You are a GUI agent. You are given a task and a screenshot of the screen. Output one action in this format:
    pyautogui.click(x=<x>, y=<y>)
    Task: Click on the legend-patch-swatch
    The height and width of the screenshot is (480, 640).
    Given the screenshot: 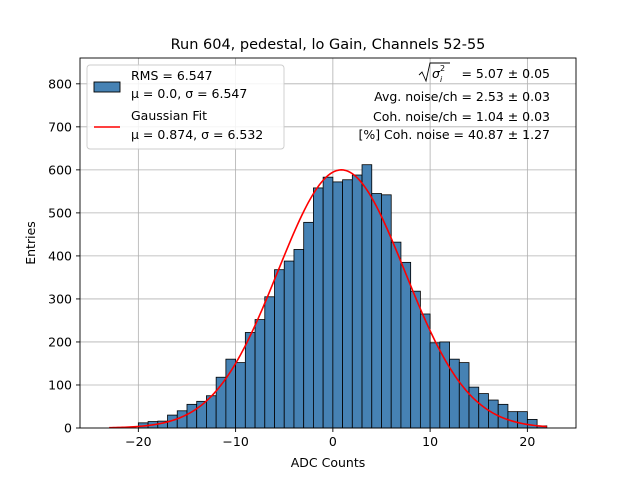 What is the action you would take?
    pyautogui.click(x=107, y=87)
    